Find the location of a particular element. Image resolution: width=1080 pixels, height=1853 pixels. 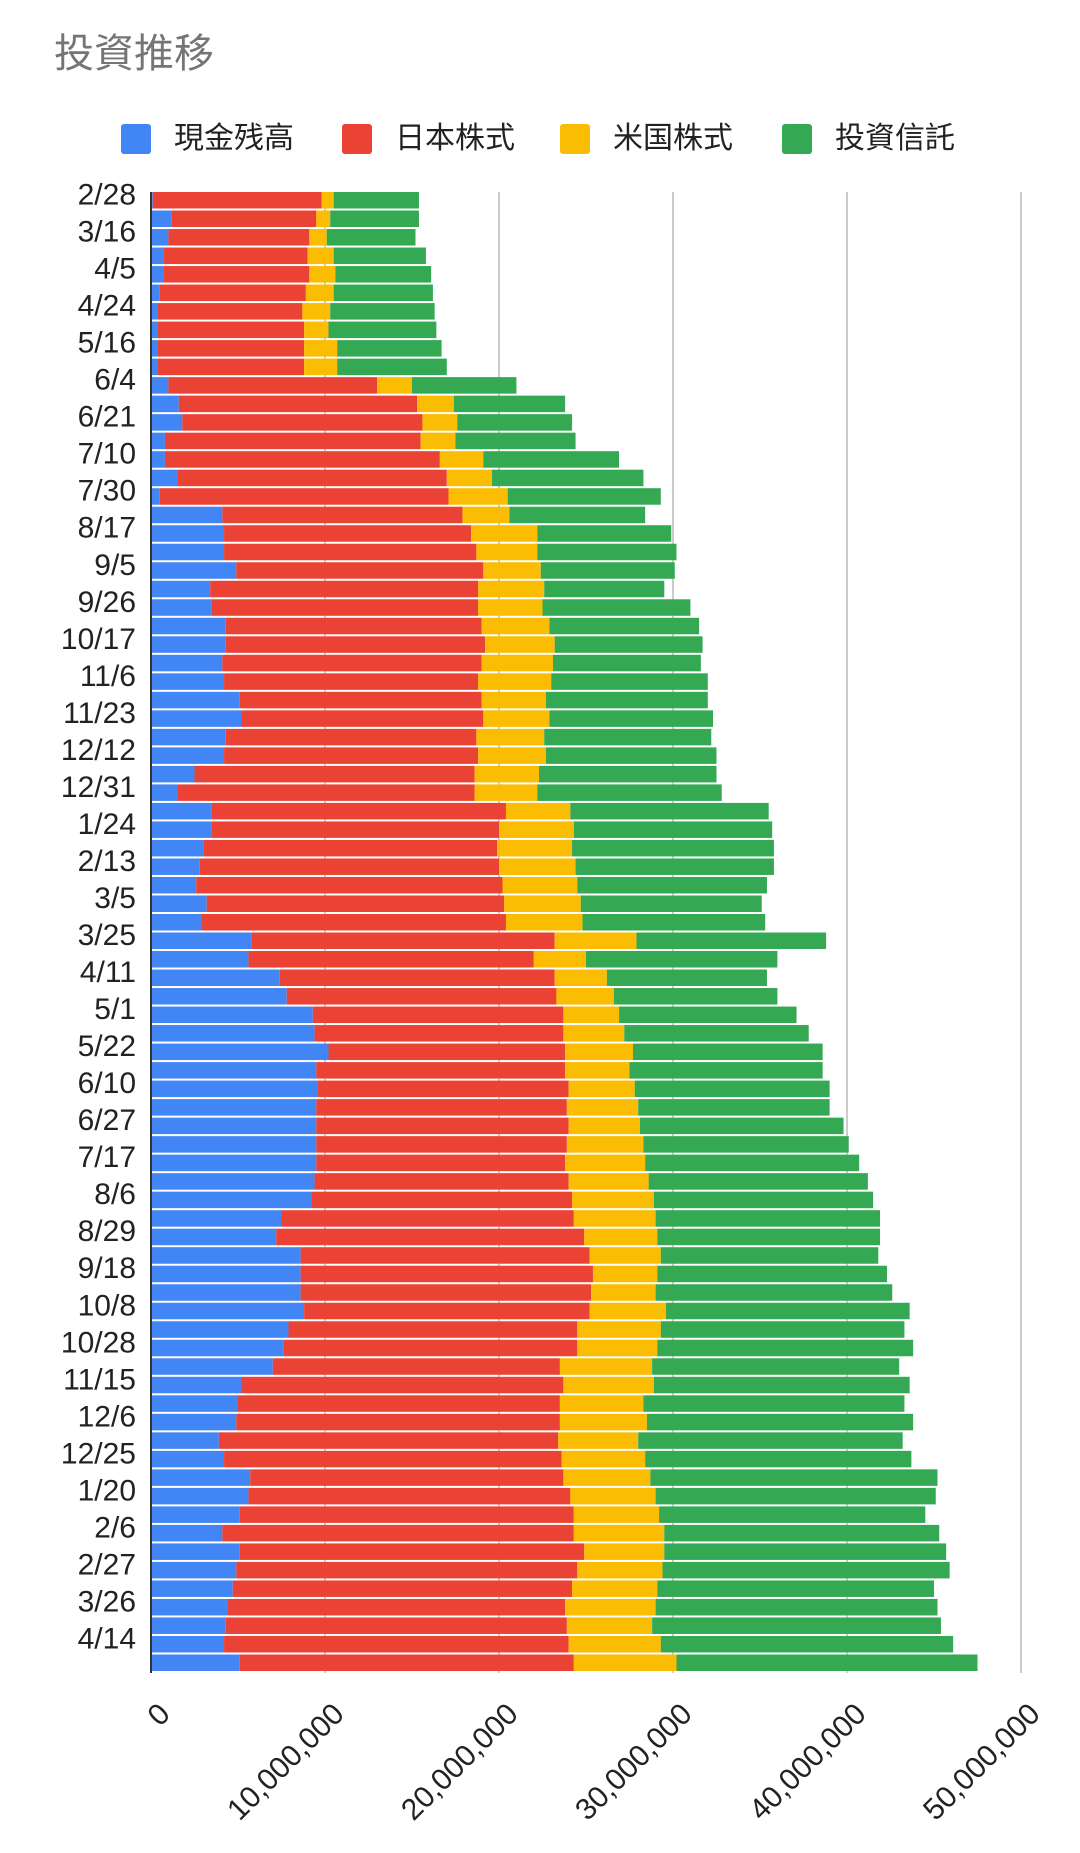

y-tick-label: 2/13 is located at coordinates (107, 861).